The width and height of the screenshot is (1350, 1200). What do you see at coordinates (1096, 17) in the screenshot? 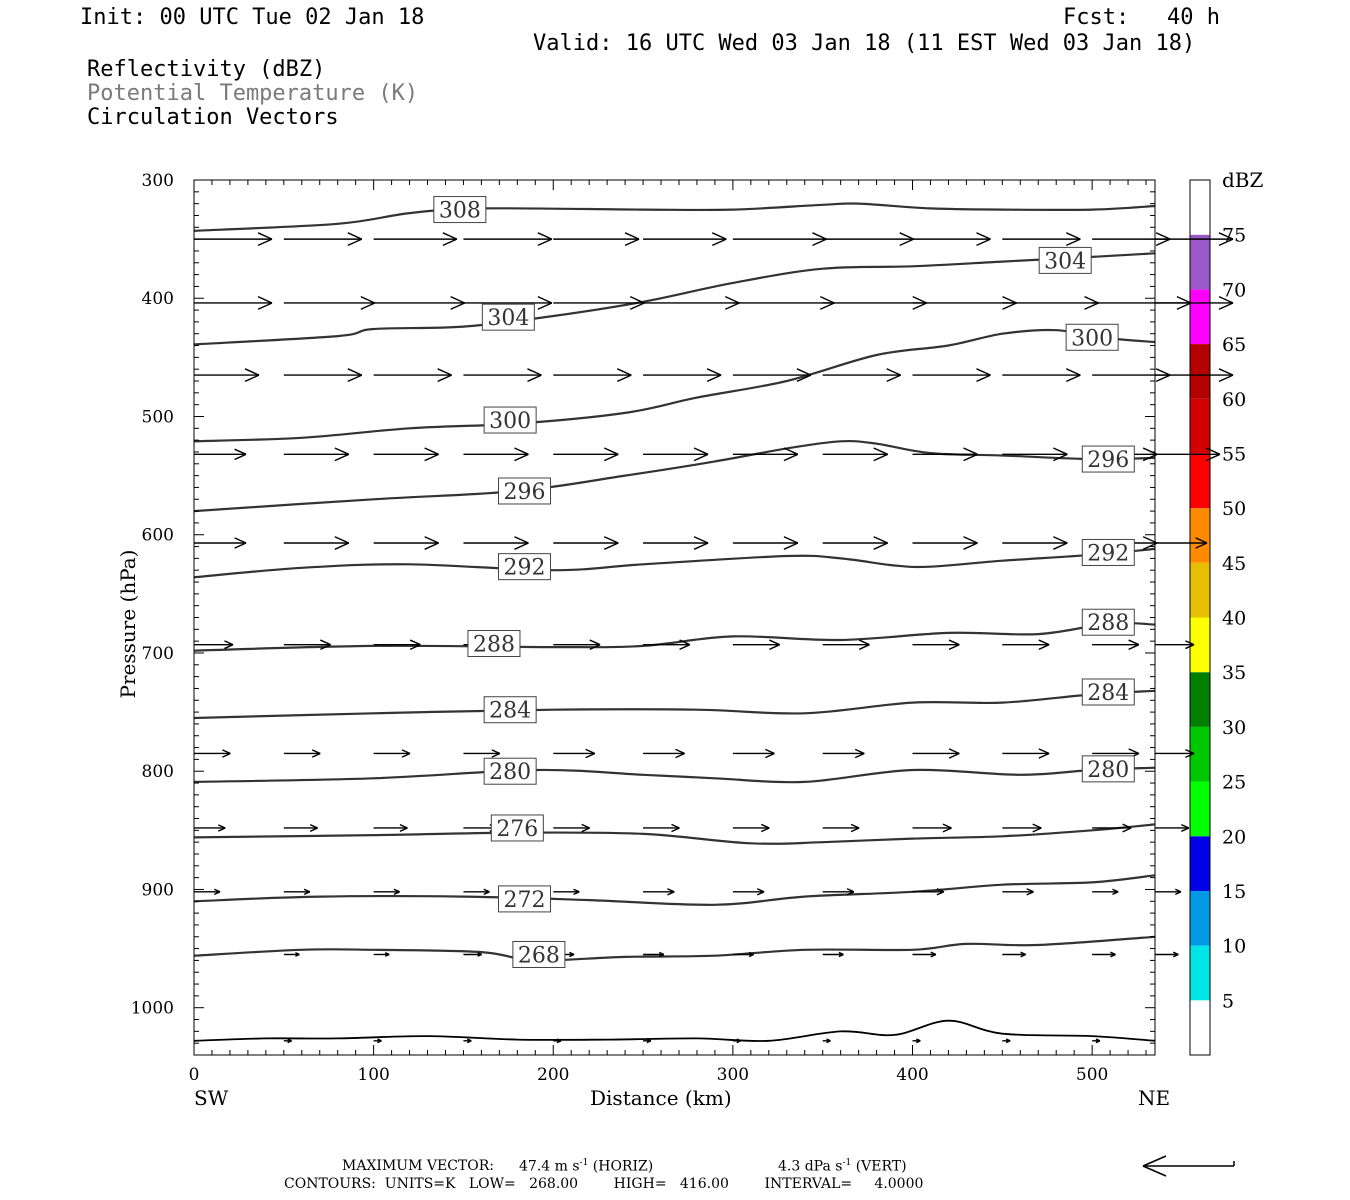
I see `forecast-hour-label: Fcst:` at bounding box center [1096, 17].